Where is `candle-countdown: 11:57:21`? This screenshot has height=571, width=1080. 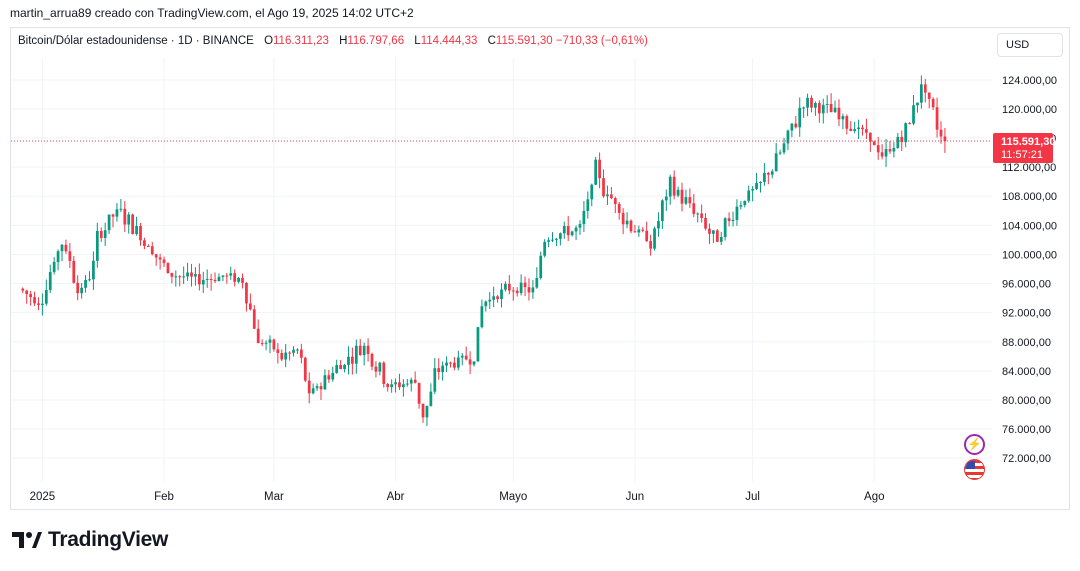
candle-countdown: 11:57:21 is located at coordinates (1022, 155).